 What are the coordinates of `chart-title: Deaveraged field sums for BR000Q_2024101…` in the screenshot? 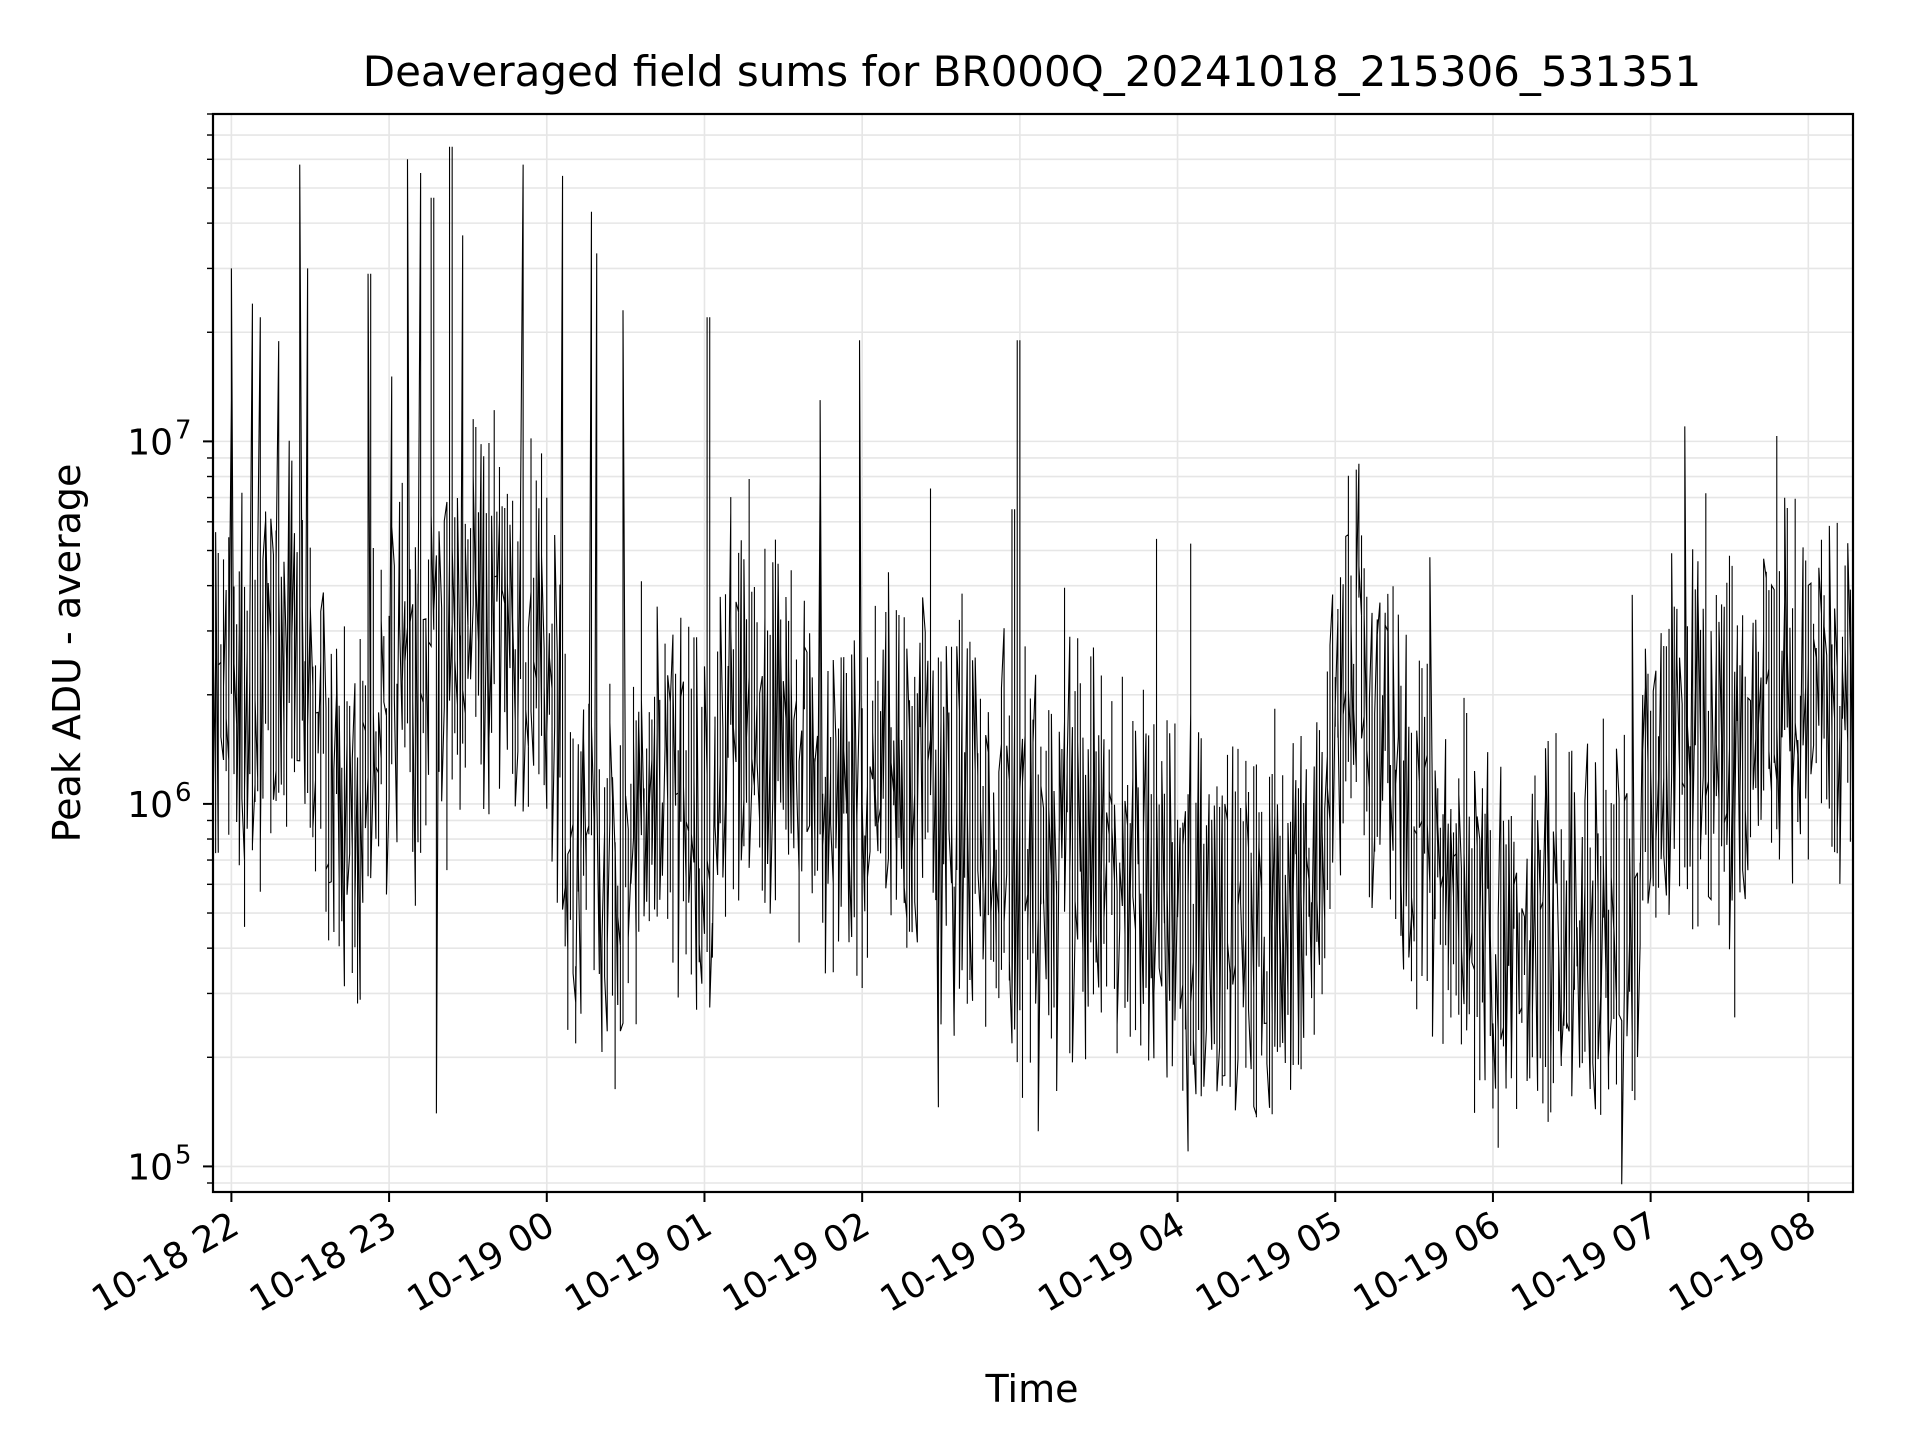 It's located at (1032, 71).